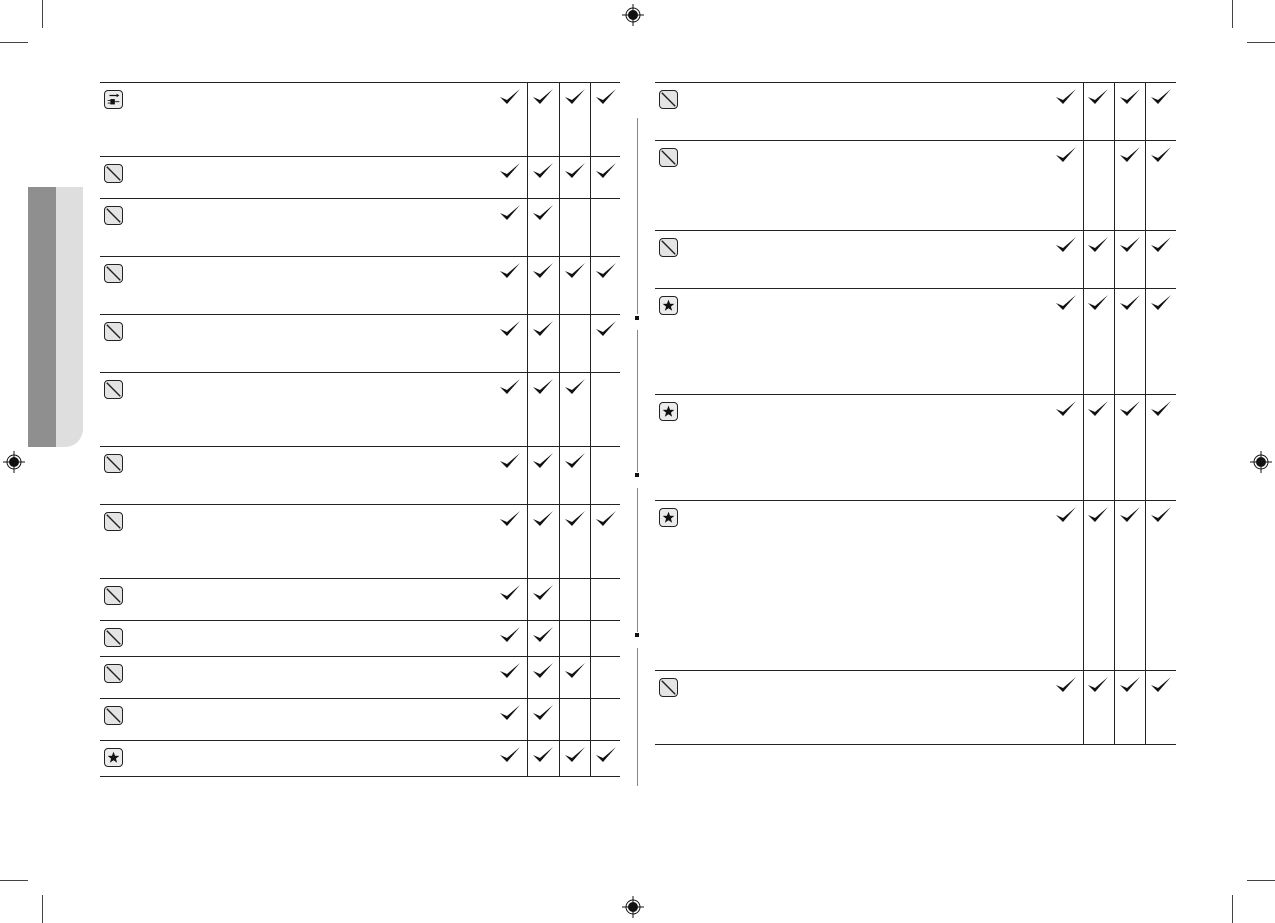  I want to click on star-icon, so click(668, 411).